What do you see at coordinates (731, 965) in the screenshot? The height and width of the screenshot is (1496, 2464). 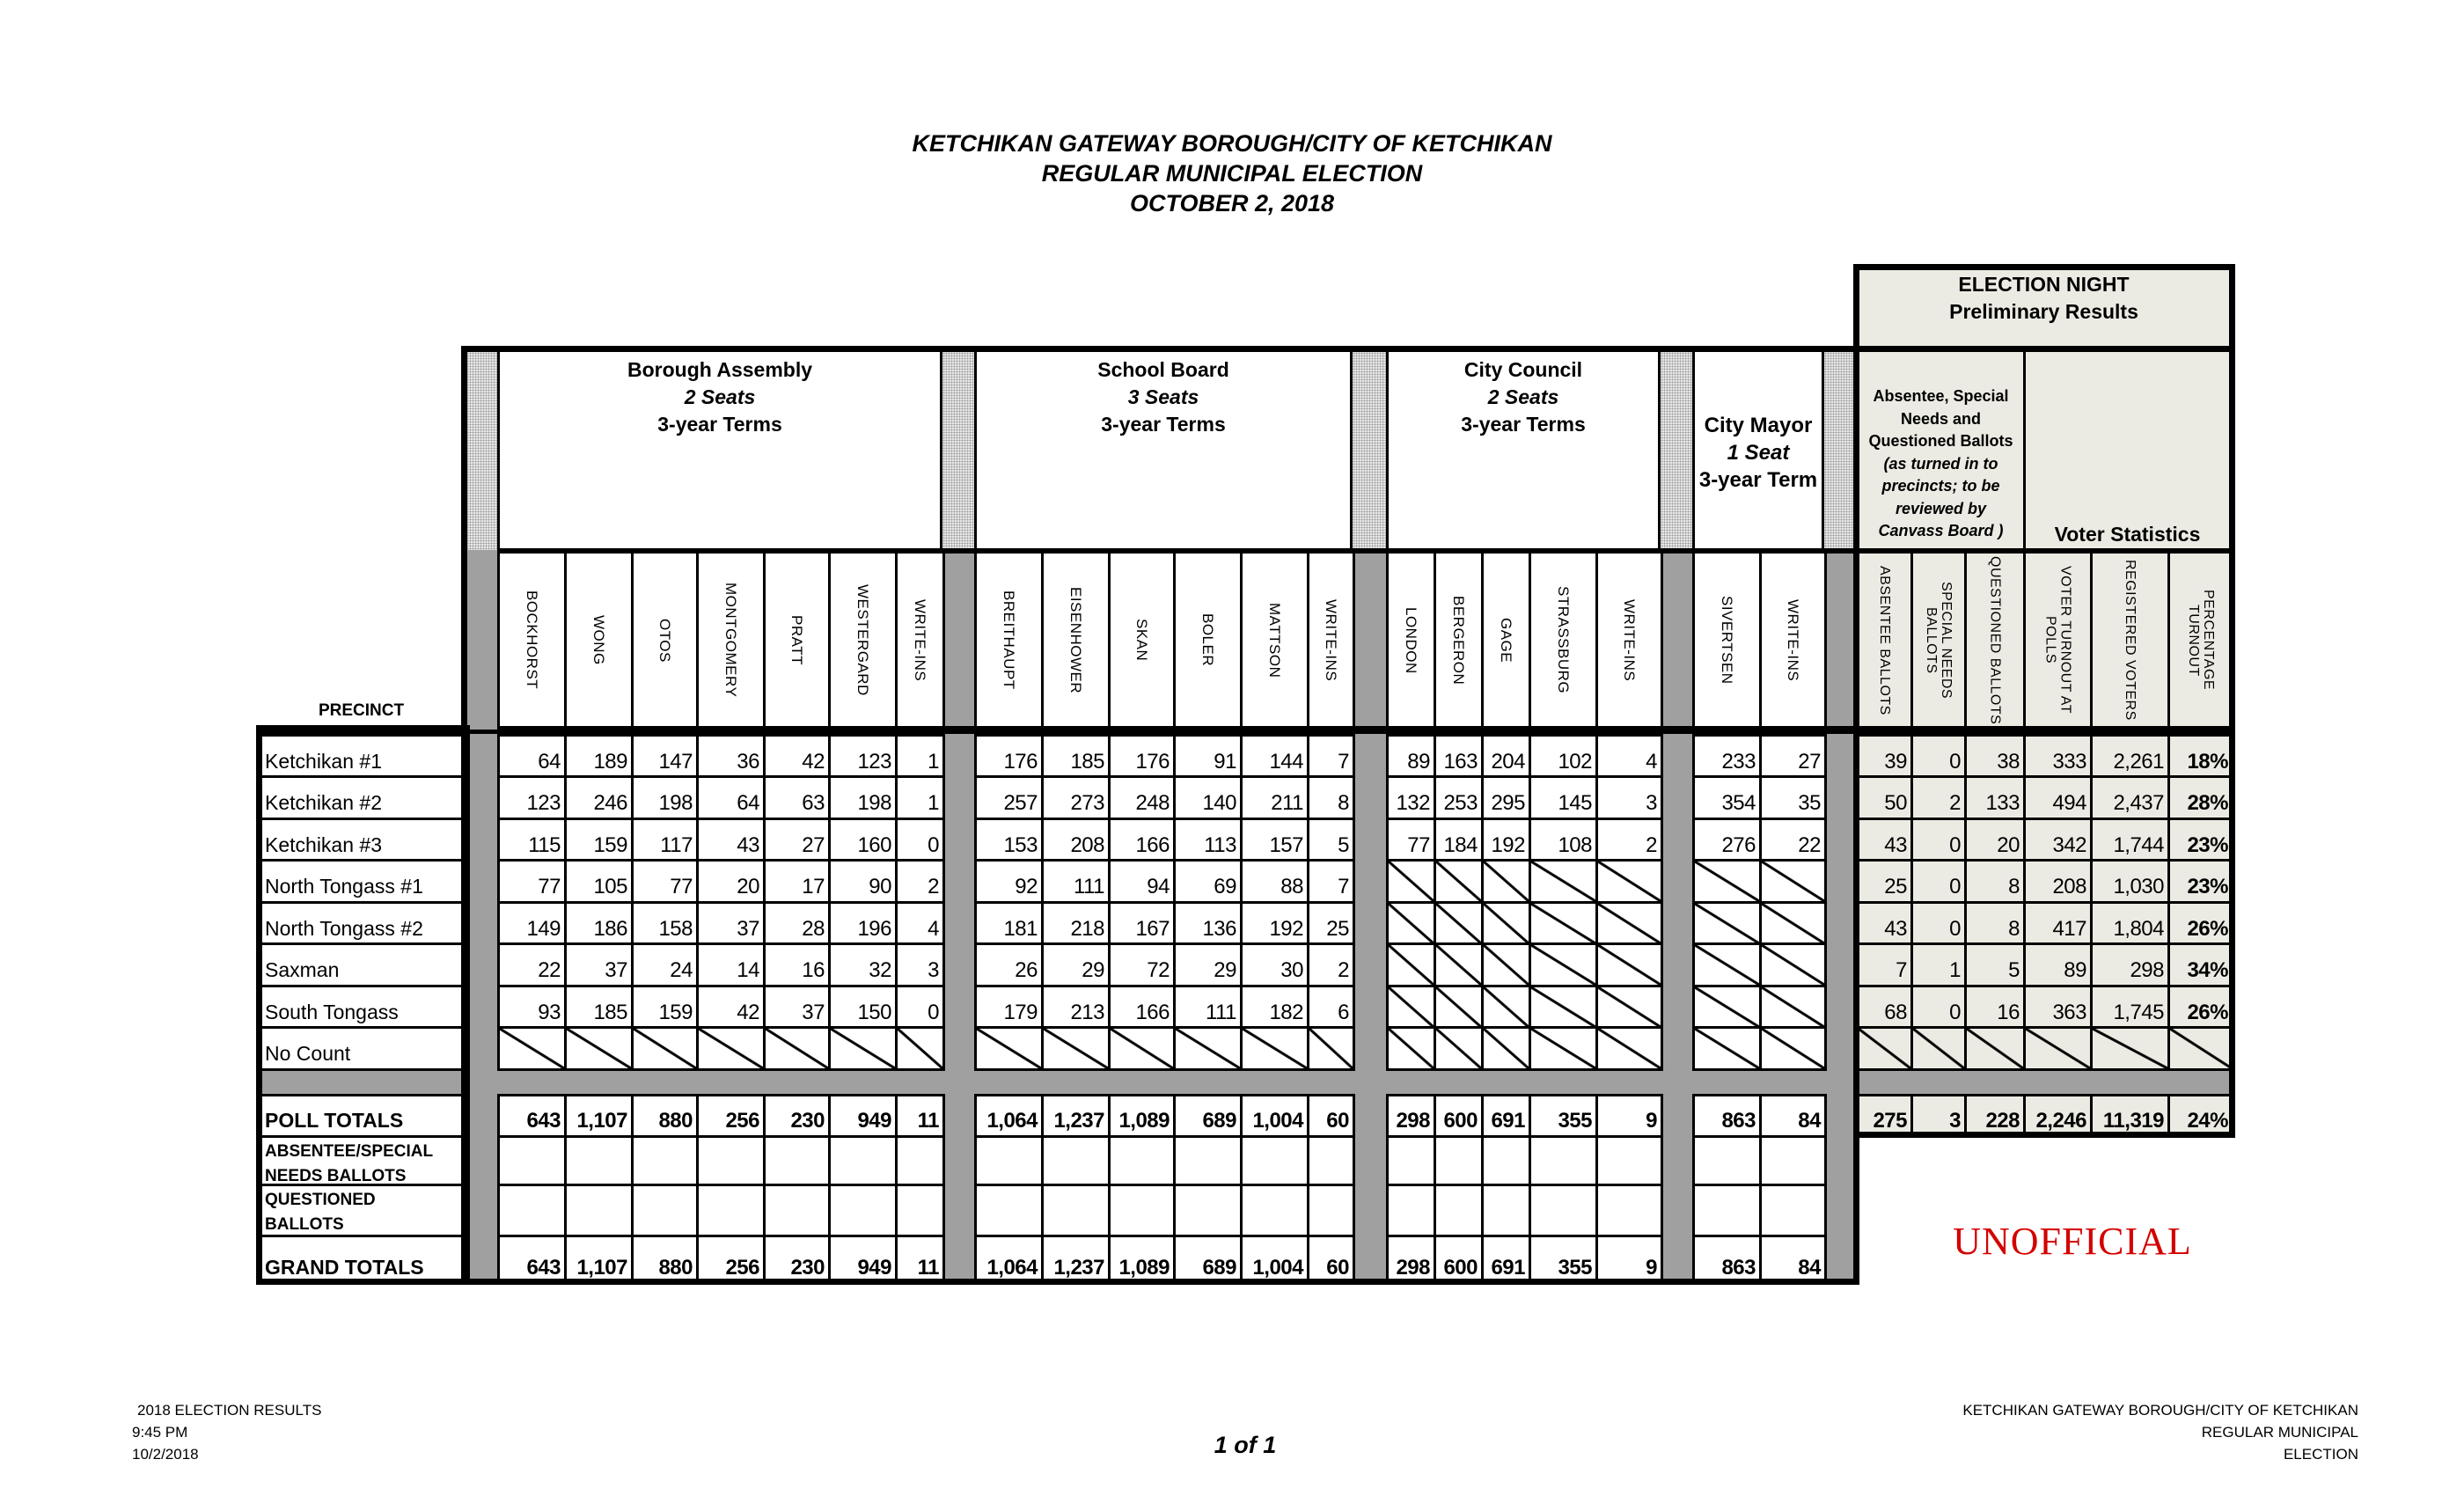 I see `vote-count-cell: 14` at bounding box center [731, 965].